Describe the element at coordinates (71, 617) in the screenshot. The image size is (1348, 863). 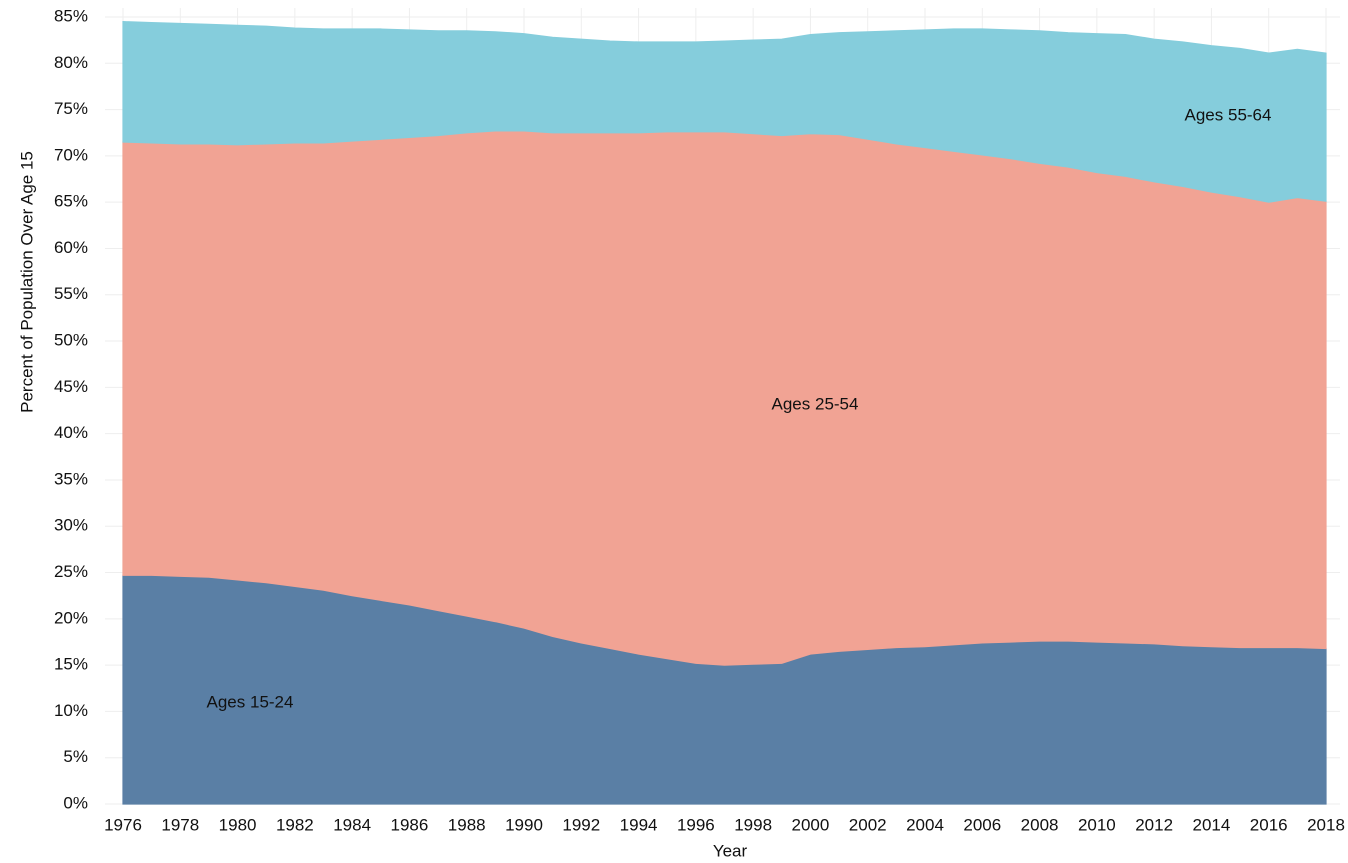
I see `y-tick-label: 20%` at that location.